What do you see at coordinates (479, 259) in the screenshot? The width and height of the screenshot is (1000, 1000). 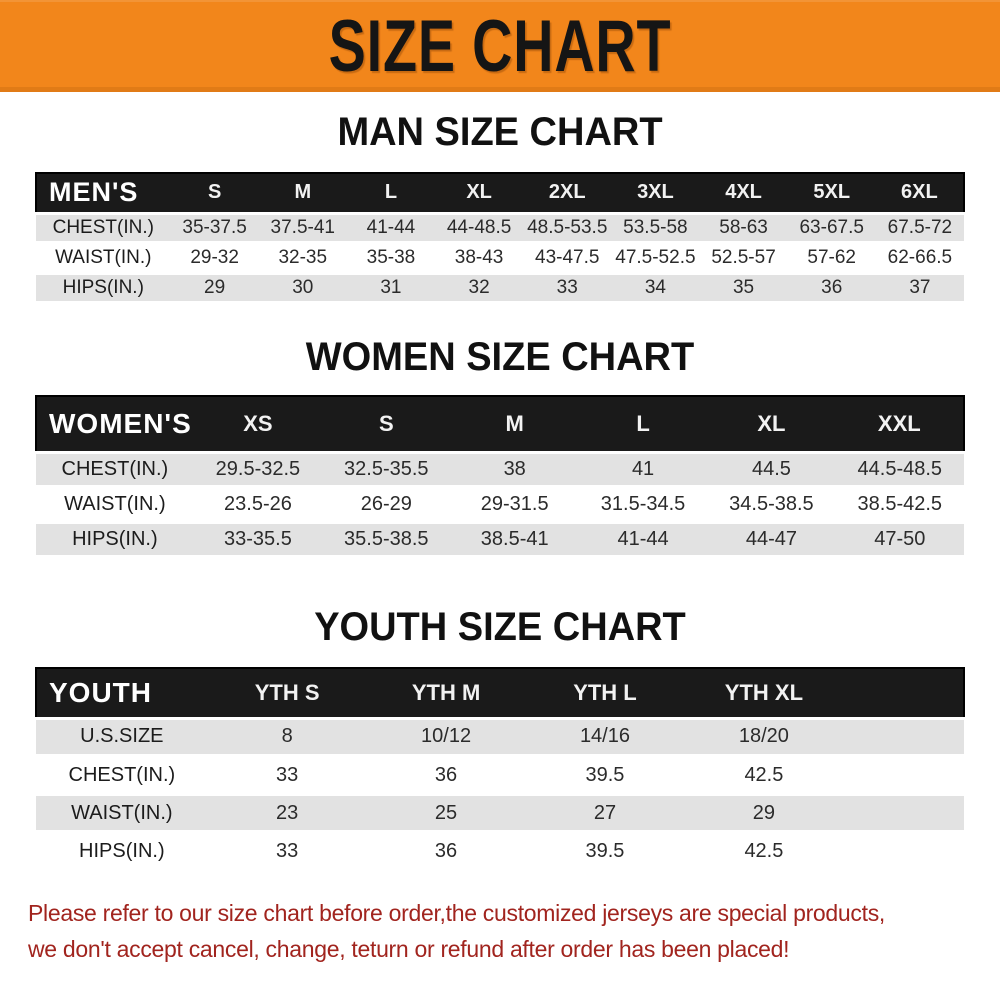 I see `measurement-value: 38-43` at bounding box center [479, 259].